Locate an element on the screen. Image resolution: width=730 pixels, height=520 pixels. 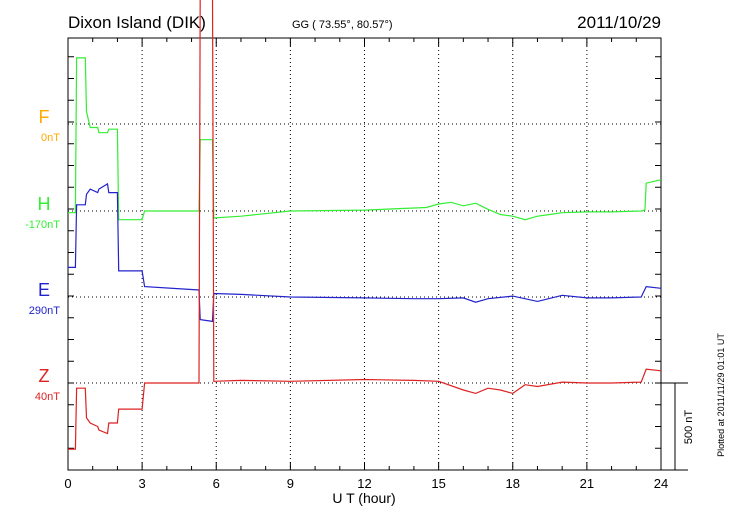
x-tick-label: 12 is located at coordinates (364, 483).